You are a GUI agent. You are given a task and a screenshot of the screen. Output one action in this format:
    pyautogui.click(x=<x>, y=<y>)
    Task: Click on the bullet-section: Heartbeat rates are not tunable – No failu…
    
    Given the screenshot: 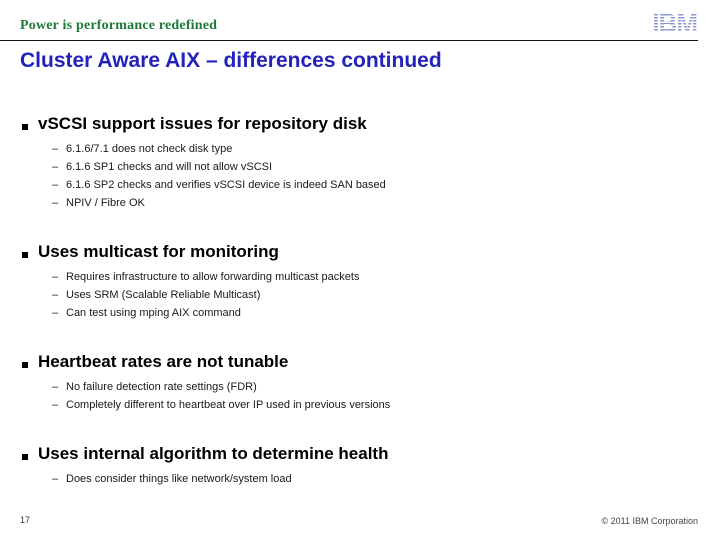 What is the action you would take?
    pyautogui.click(x=360, y=382)
    